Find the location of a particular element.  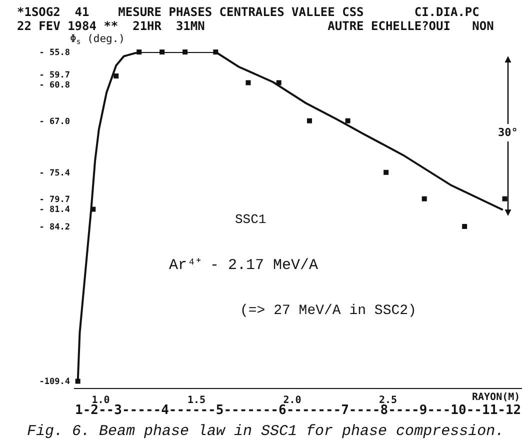

chart-title: *1SOG2 41 MESURE PHASES CENTRALES VALLEE CSS CI.DIA.PC is located at coordinates (248, 12).